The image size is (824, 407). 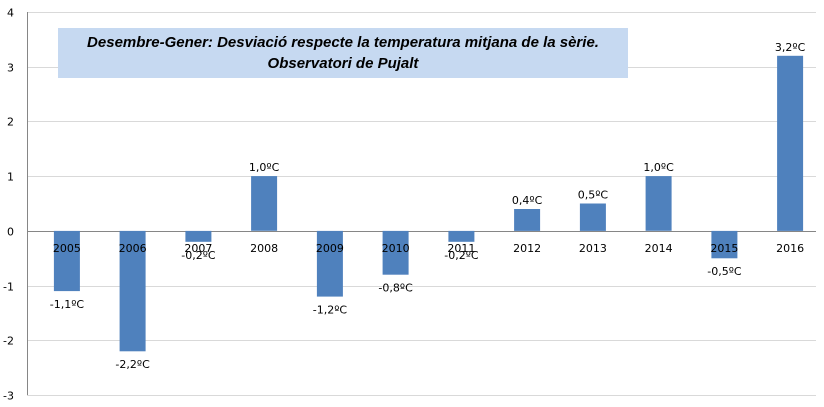 What do you see at coordinates (461, 236) in the screenshot?
I see `bar-2011` at bounding box center [461, 236].